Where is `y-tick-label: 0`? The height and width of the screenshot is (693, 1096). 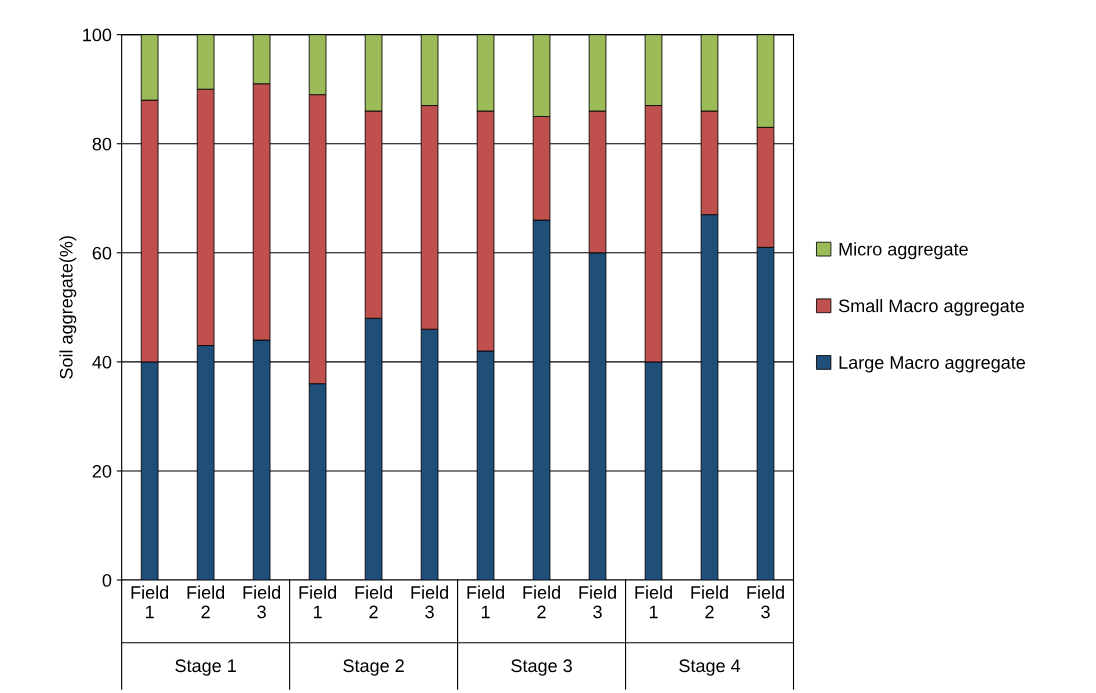
y-tick-label: 0 is located at coordinates (107, 580).